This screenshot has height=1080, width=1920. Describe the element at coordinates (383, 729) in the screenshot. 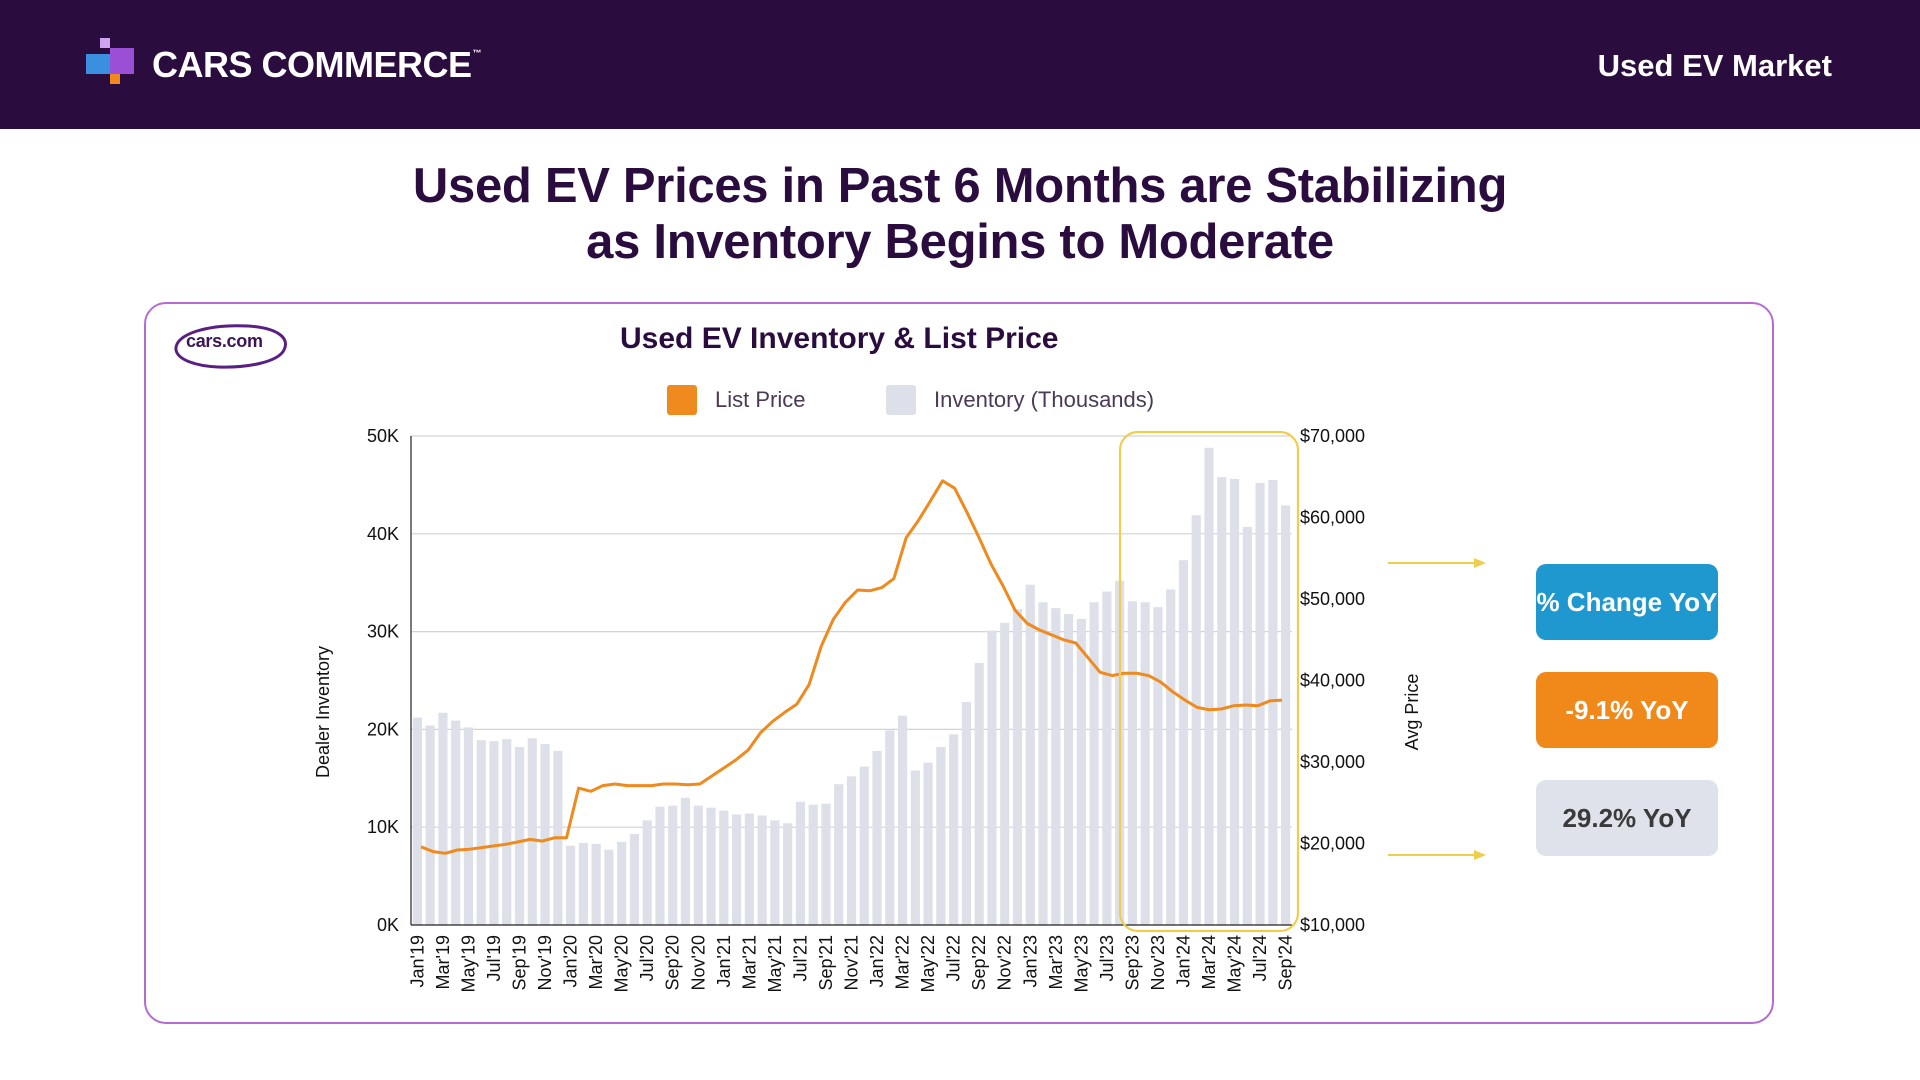

I see `y-left-tick-label: 20K` at that location.